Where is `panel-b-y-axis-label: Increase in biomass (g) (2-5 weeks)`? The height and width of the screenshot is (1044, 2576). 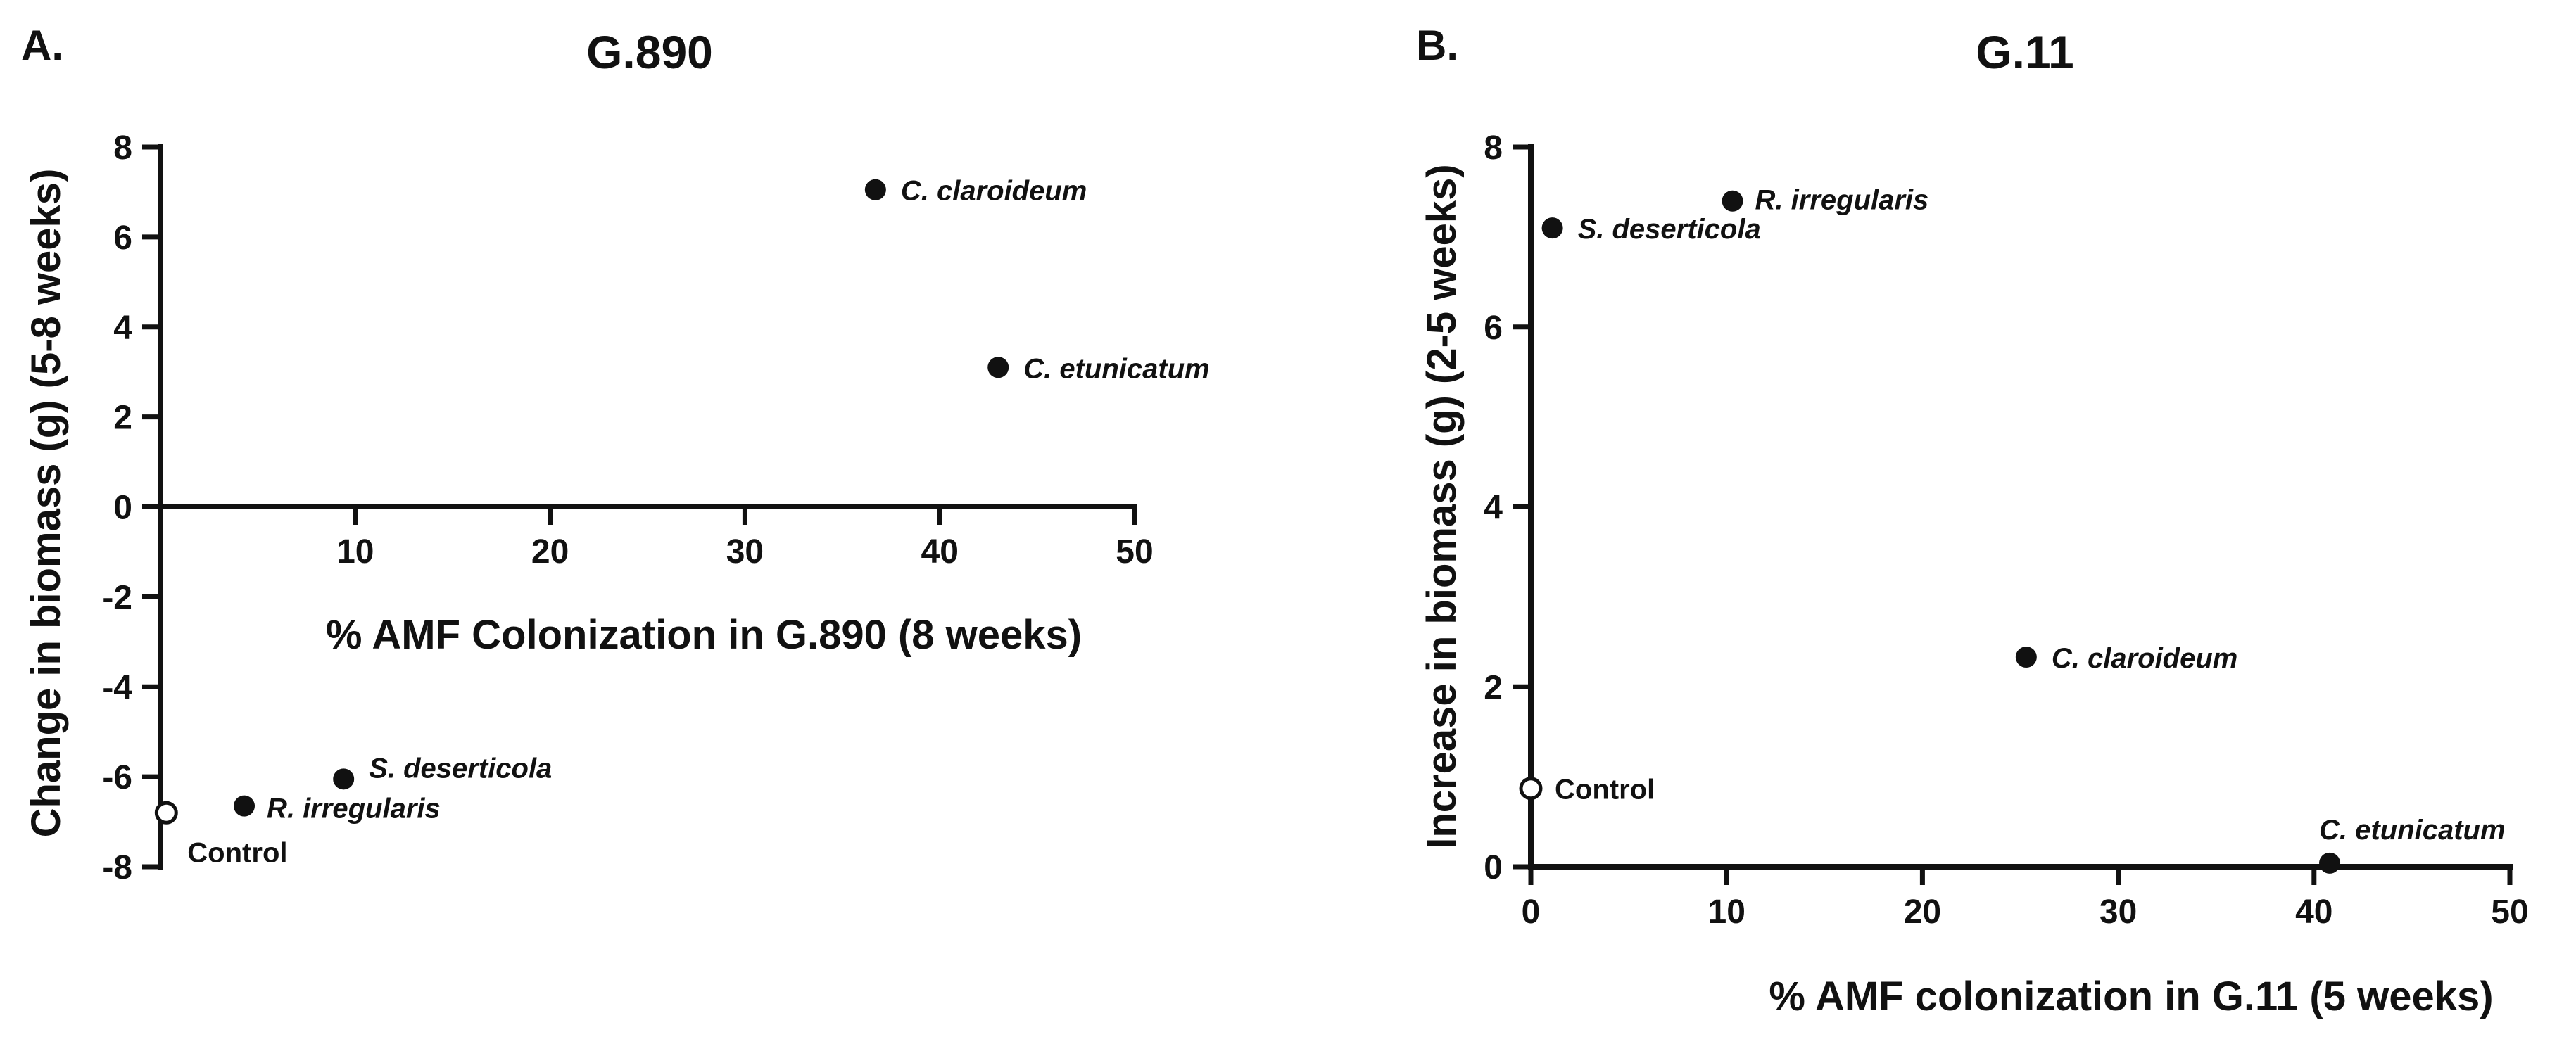 panel-b-y-axis-label: Increase in biomass (g) (2-5 weeks) is located at coordinates (1442, 506).